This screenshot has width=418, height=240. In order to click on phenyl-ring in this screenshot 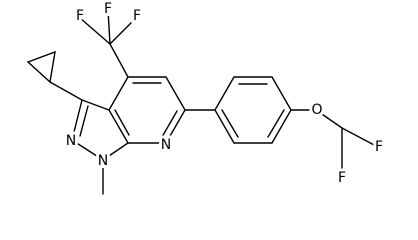, I will do `click(253, 110)`.